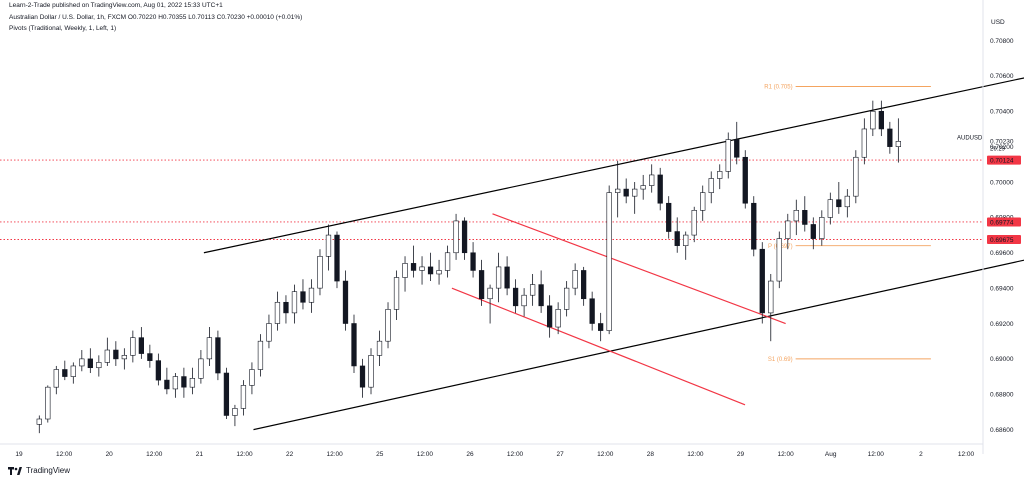 This screenshot has height=483, width=1024. I want to click on x-tick-label: Aug, so click(831, 454).